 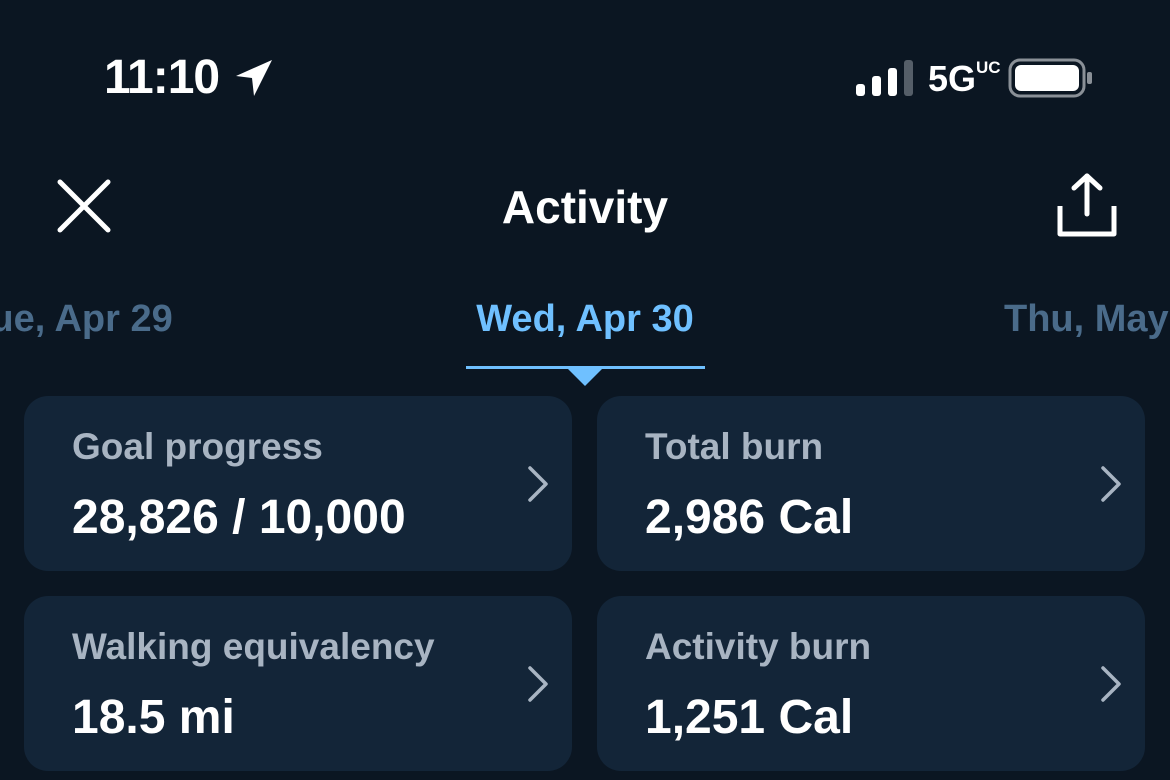 I want to click on network-type-suffix: UC, so click(x=988, y=67).